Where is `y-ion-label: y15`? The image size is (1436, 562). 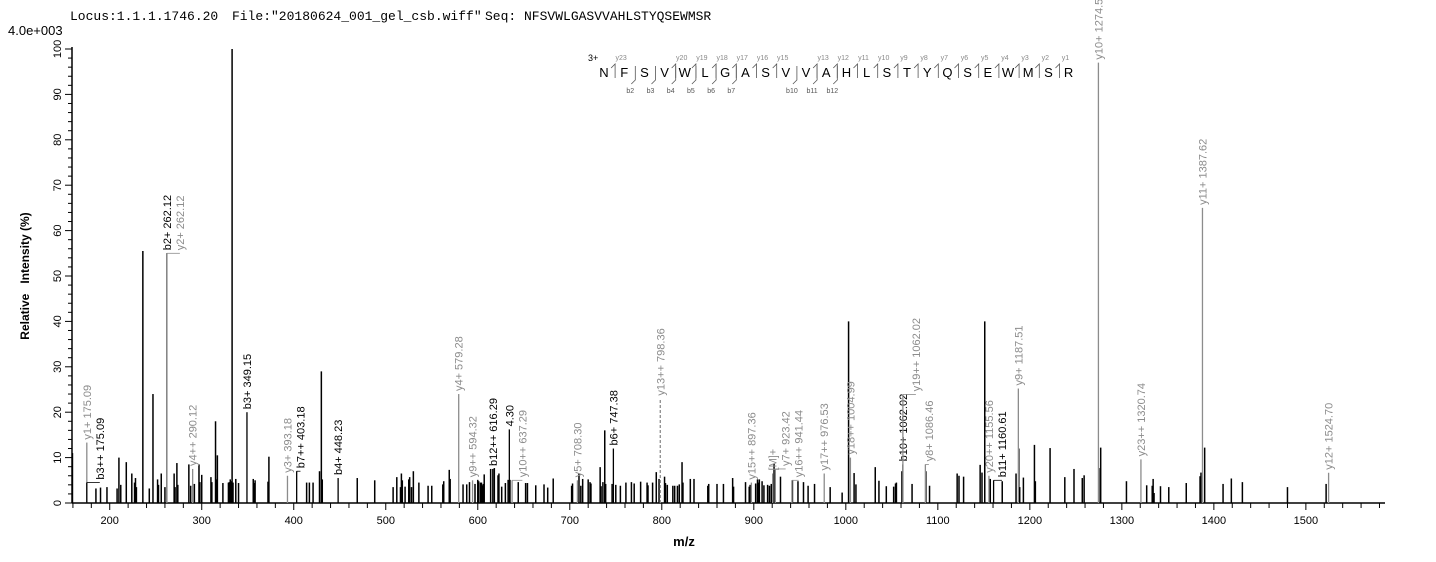 y-ion-label: y15 is located at coordinates (782, 58).